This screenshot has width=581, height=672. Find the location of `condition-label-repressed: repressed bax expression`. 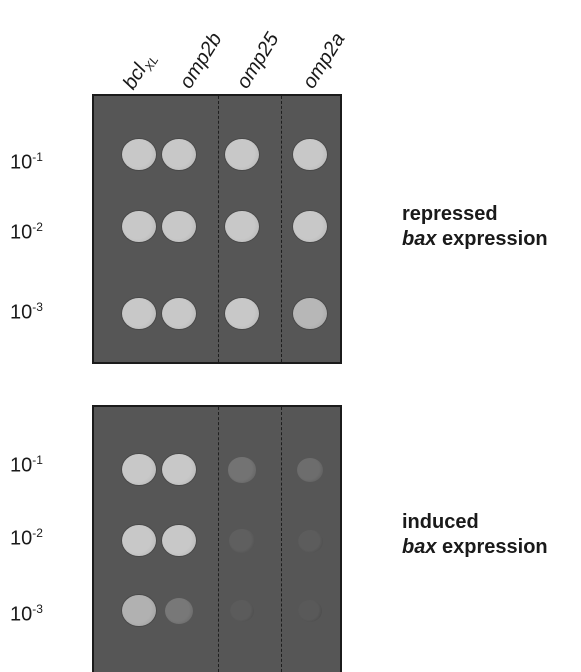

condition-label-repressed: repressed bax expression is located at coordinates (475, 226).